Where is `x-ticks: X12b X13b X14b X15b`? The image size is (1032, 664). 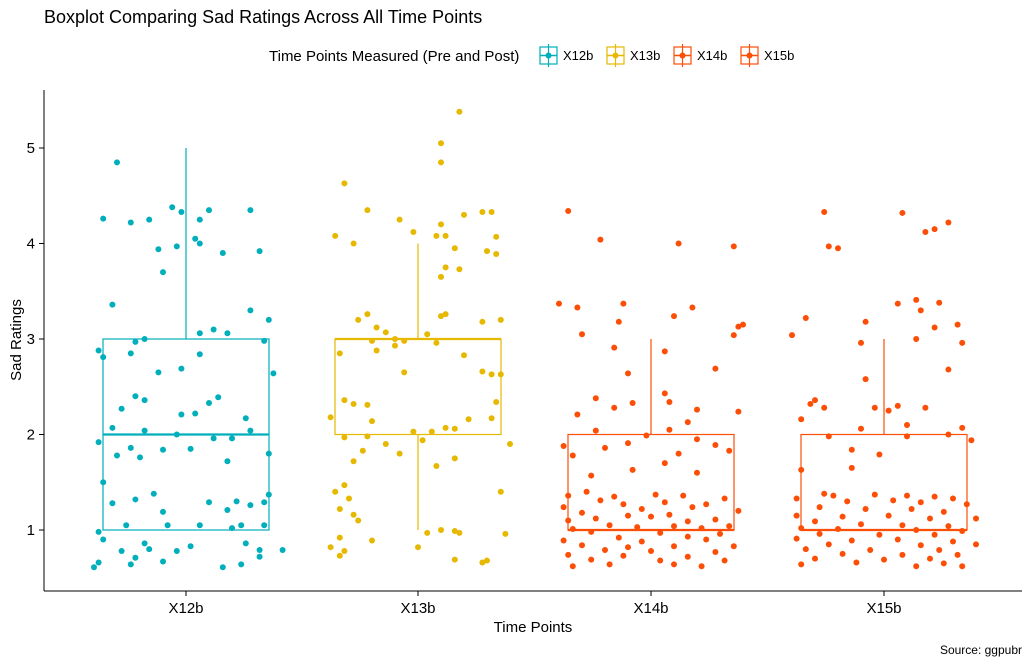
x-ticks: X12b X13b X14b X15b is located at coordinates (535, 604).